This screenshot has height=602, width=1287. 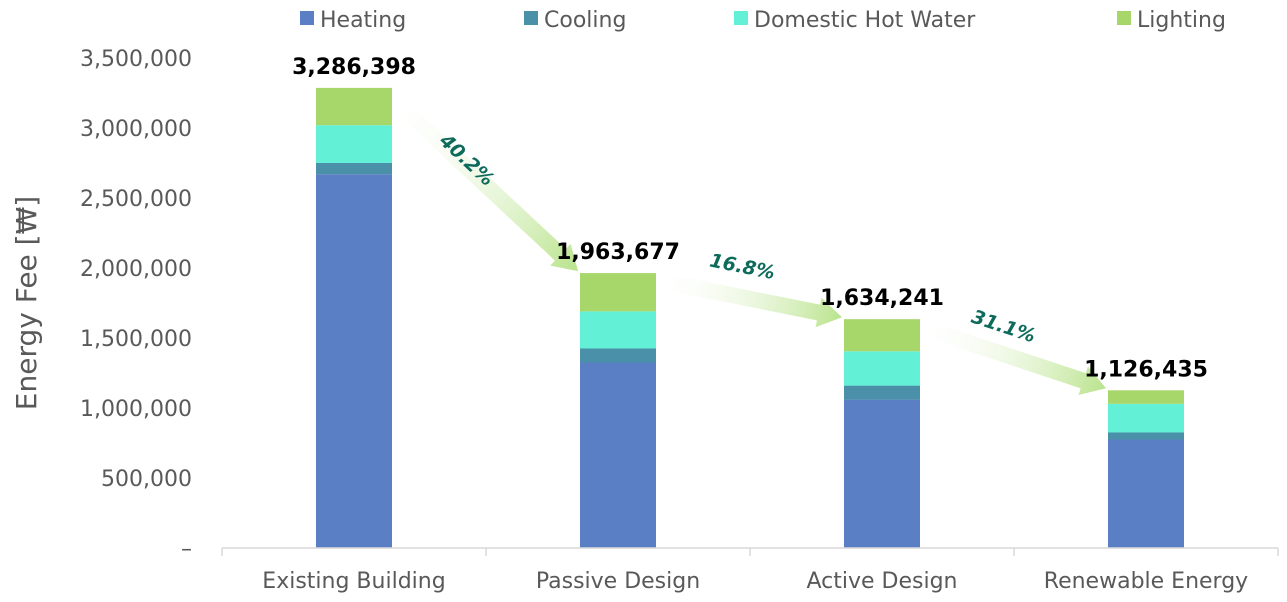 I want to click on x-tick-label-2: Active Design, so click(x=881, y=581).